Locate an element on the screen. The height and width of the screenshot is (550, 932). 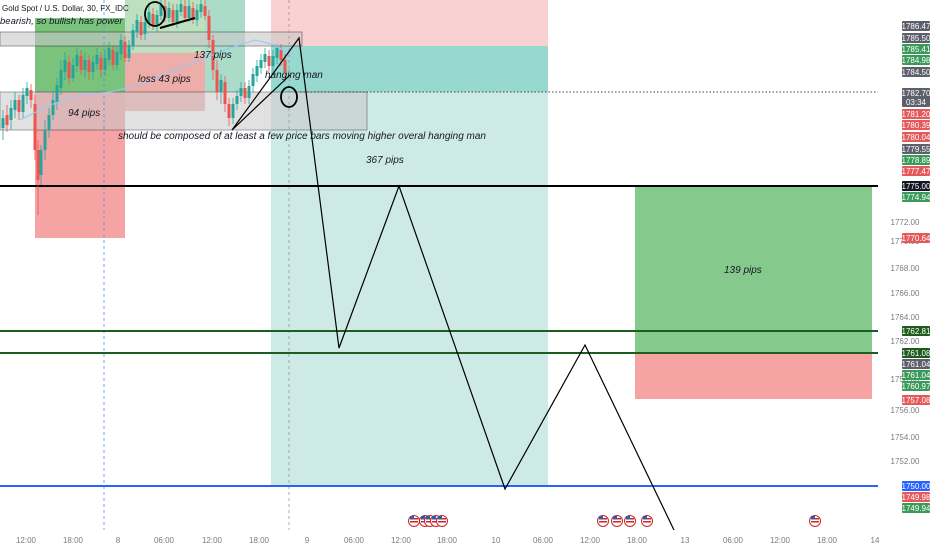
price-tag: 1780.04 is located at coordinates (916, 137).